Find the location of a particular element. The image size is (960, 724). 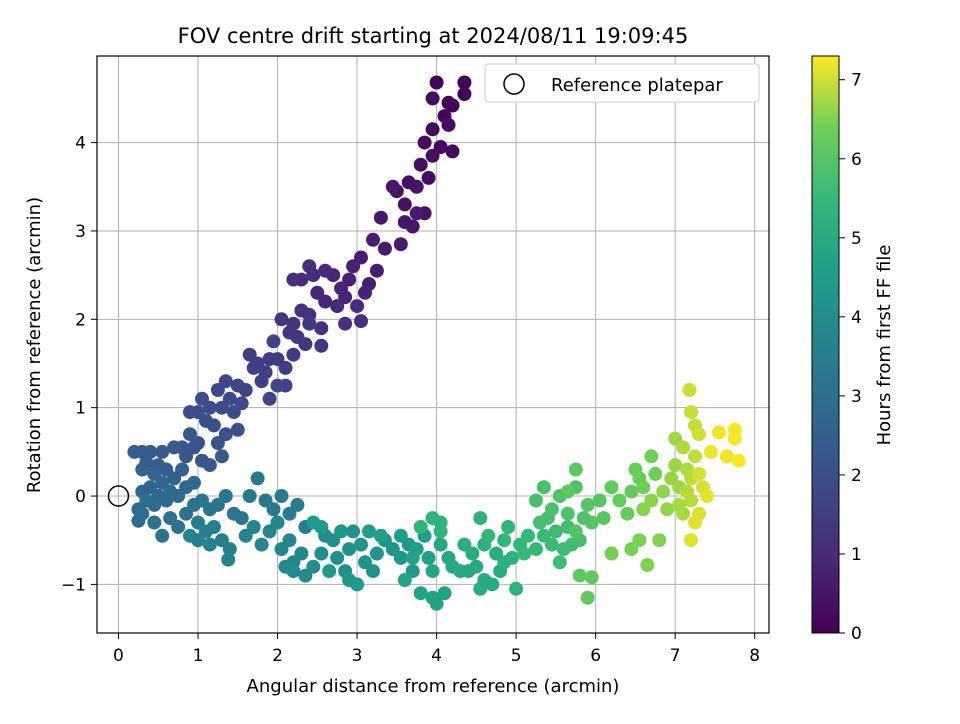

y-tick-label: 3 is located at coordinates (80, 232).